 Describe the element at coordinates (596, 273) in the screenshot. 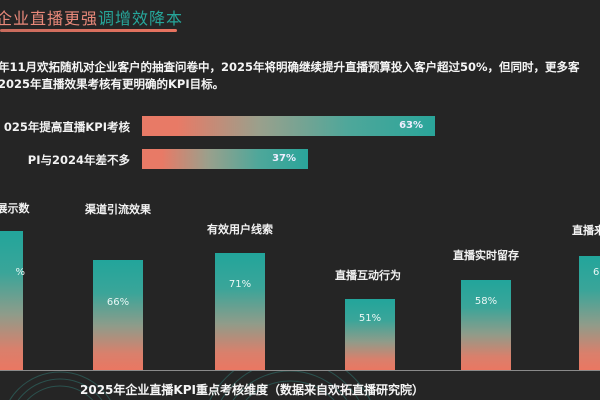

I see `vbar-value: 6` at that location.